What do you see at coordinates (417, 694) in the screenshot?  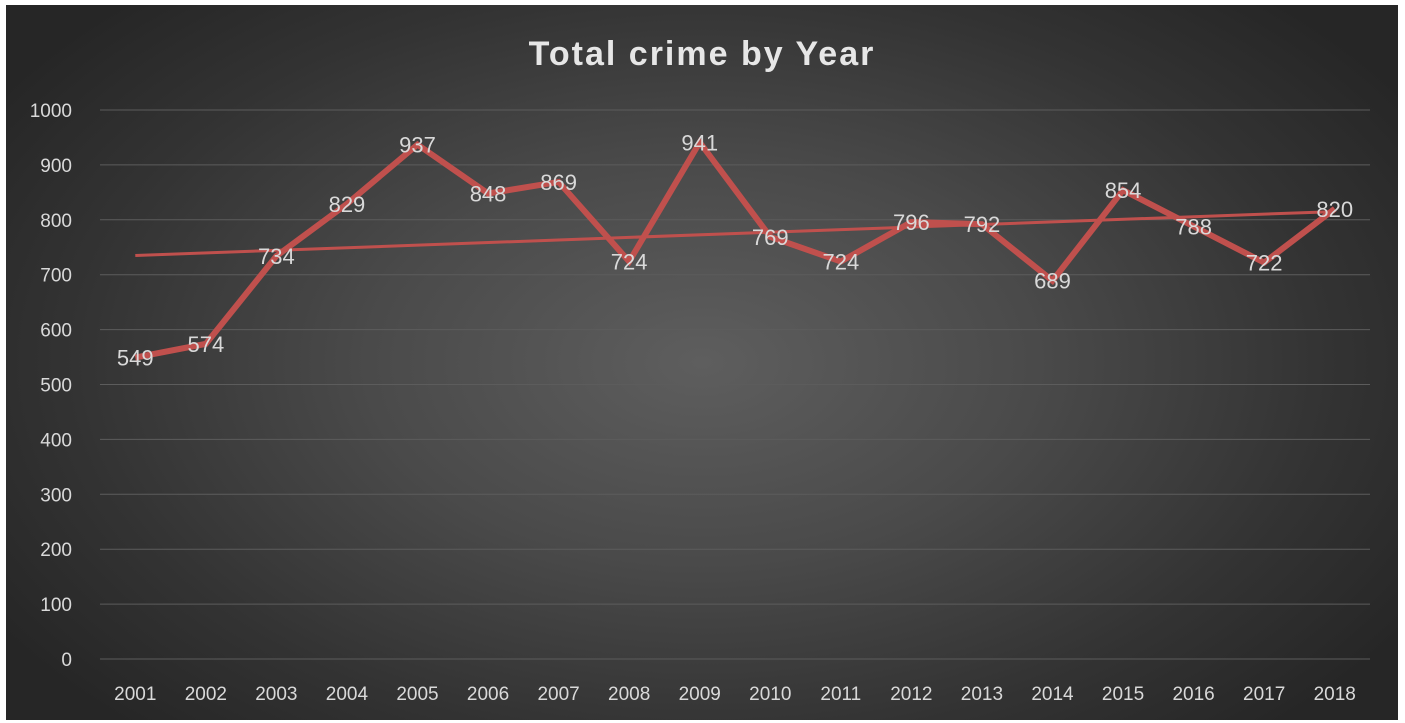 I see `x-tick-label: 2005` at bounding box center [417, 694].